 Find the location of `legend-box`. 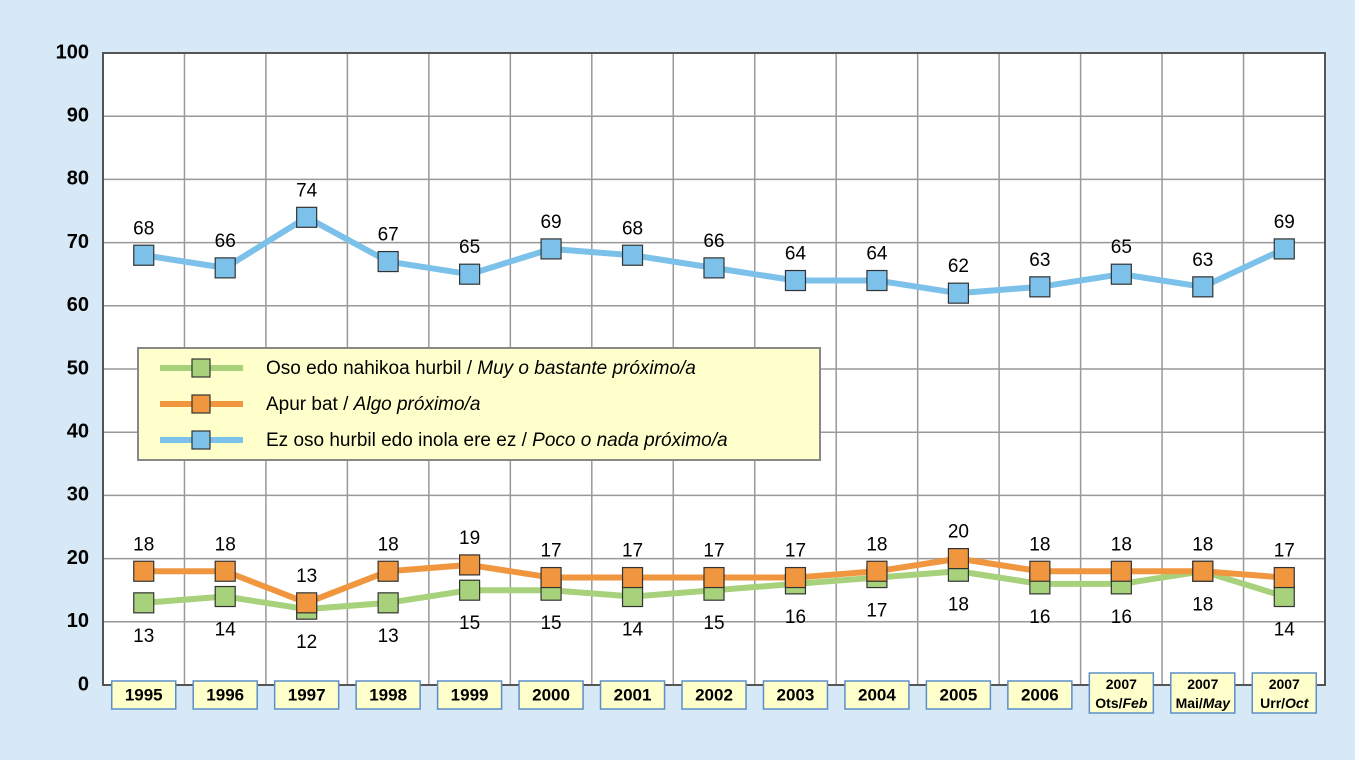

legend-box is located at coordinates (479, 404).